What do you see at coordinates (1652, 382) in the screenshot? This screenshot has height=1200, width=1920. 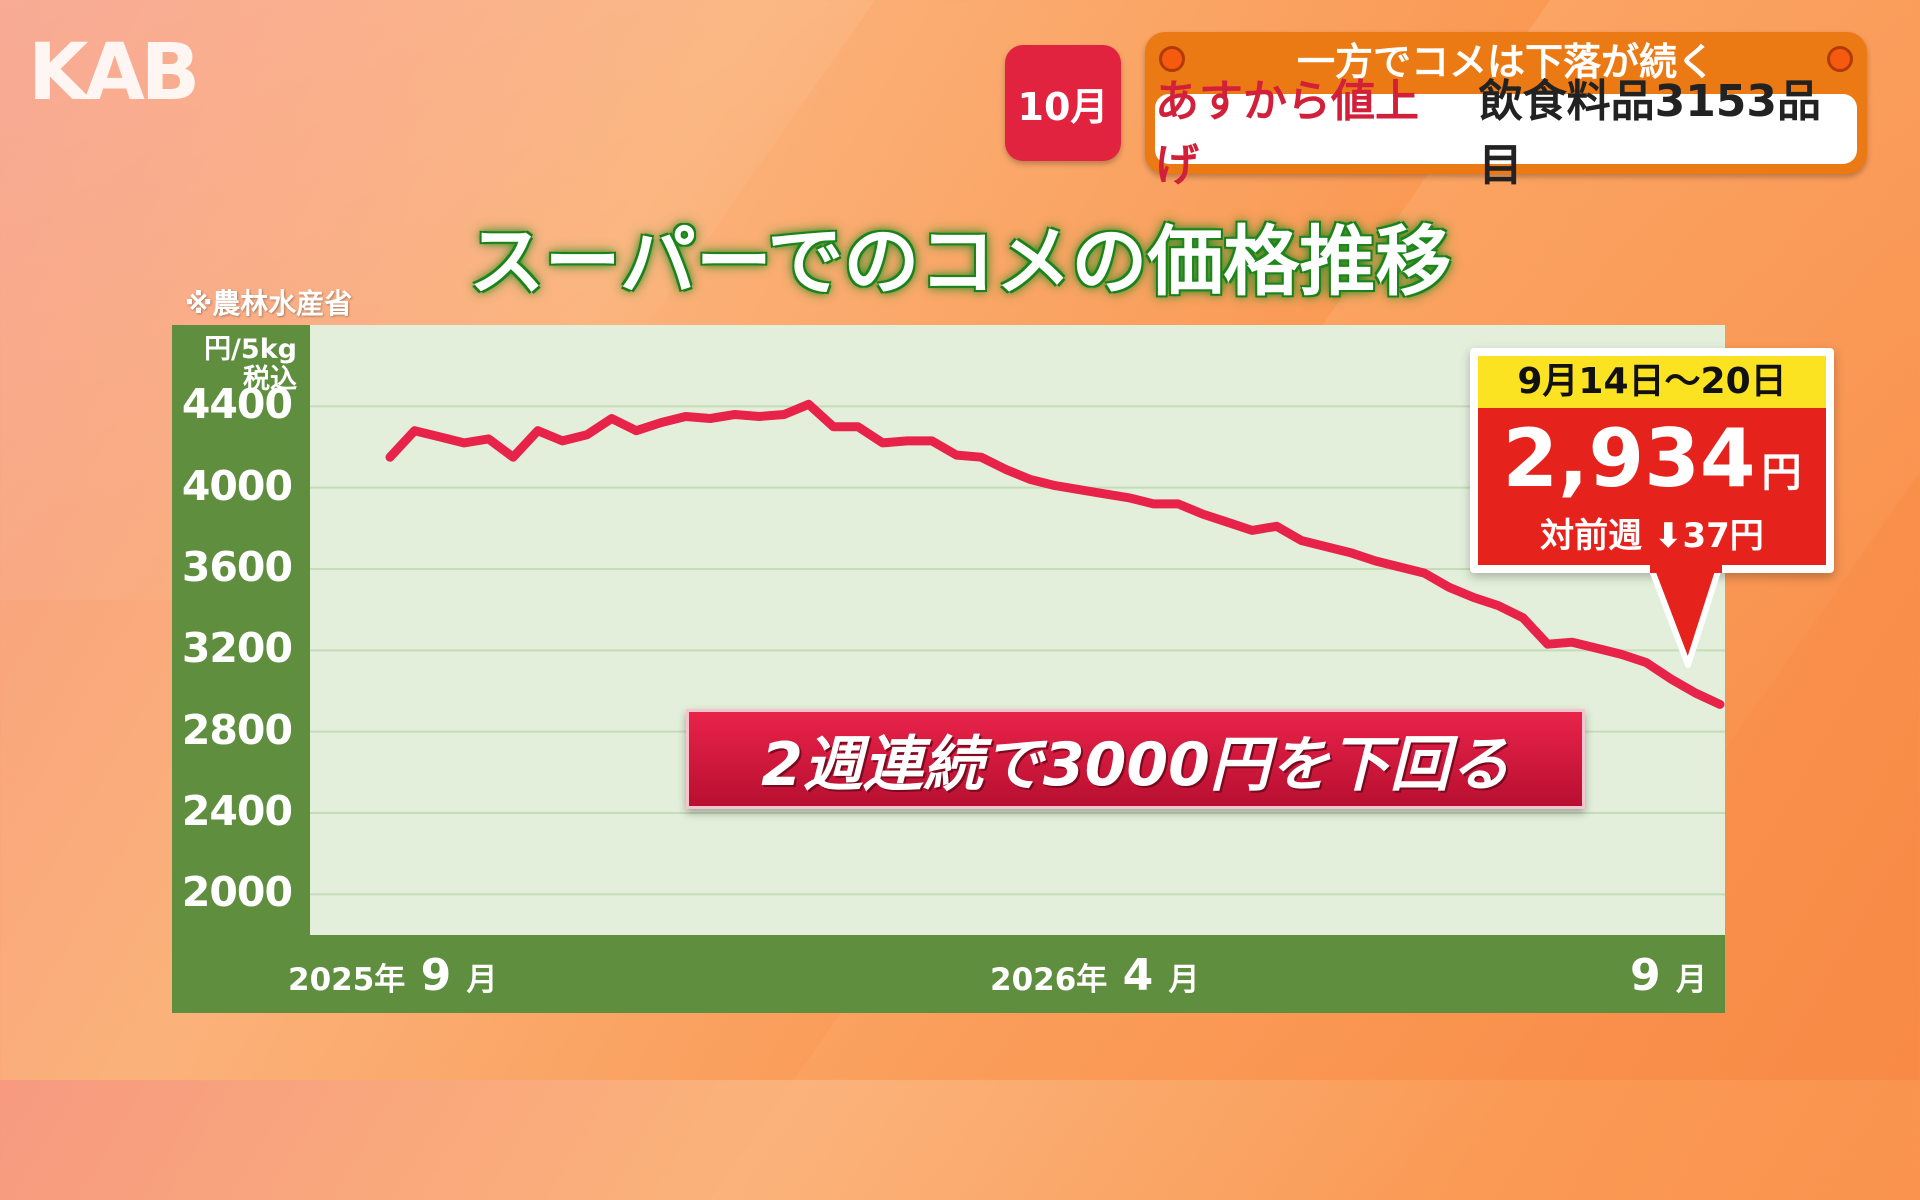 I see `callout-date: 9月14日～20日` at bounding box center [1652, 382].